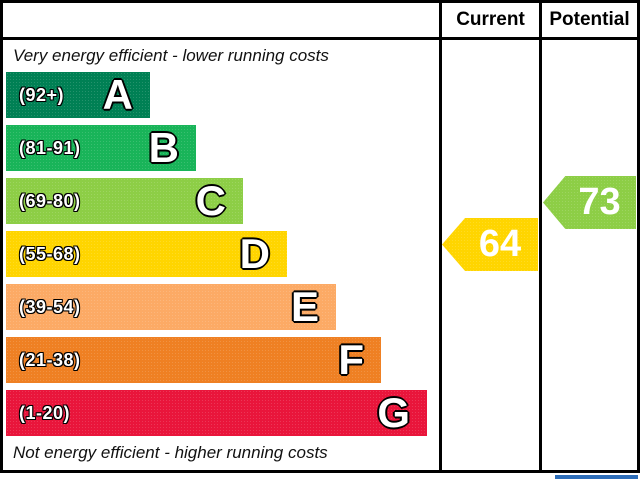  I want to click on band-range-label: (81-91), so click(50, 147).